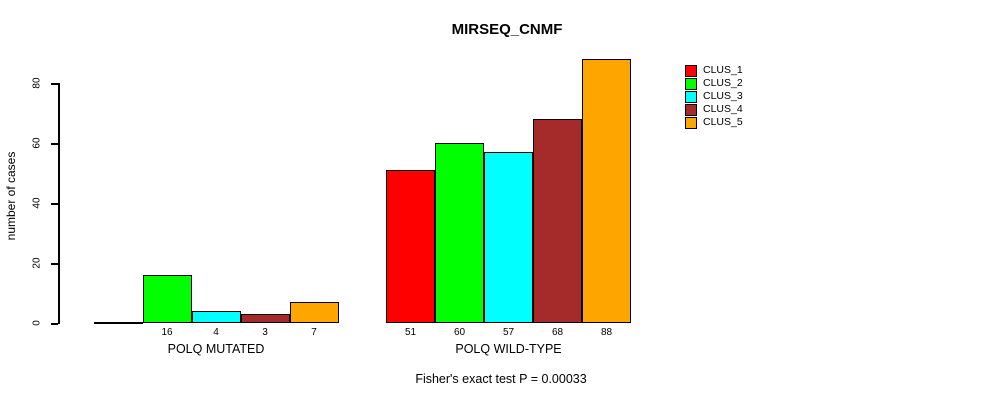 Image resolution: width=990 pixels, height=400 pixels. Describe the element at coordinates (37, 83) in the screenshot. I see `y-axis-tick-label: 80` at that location.